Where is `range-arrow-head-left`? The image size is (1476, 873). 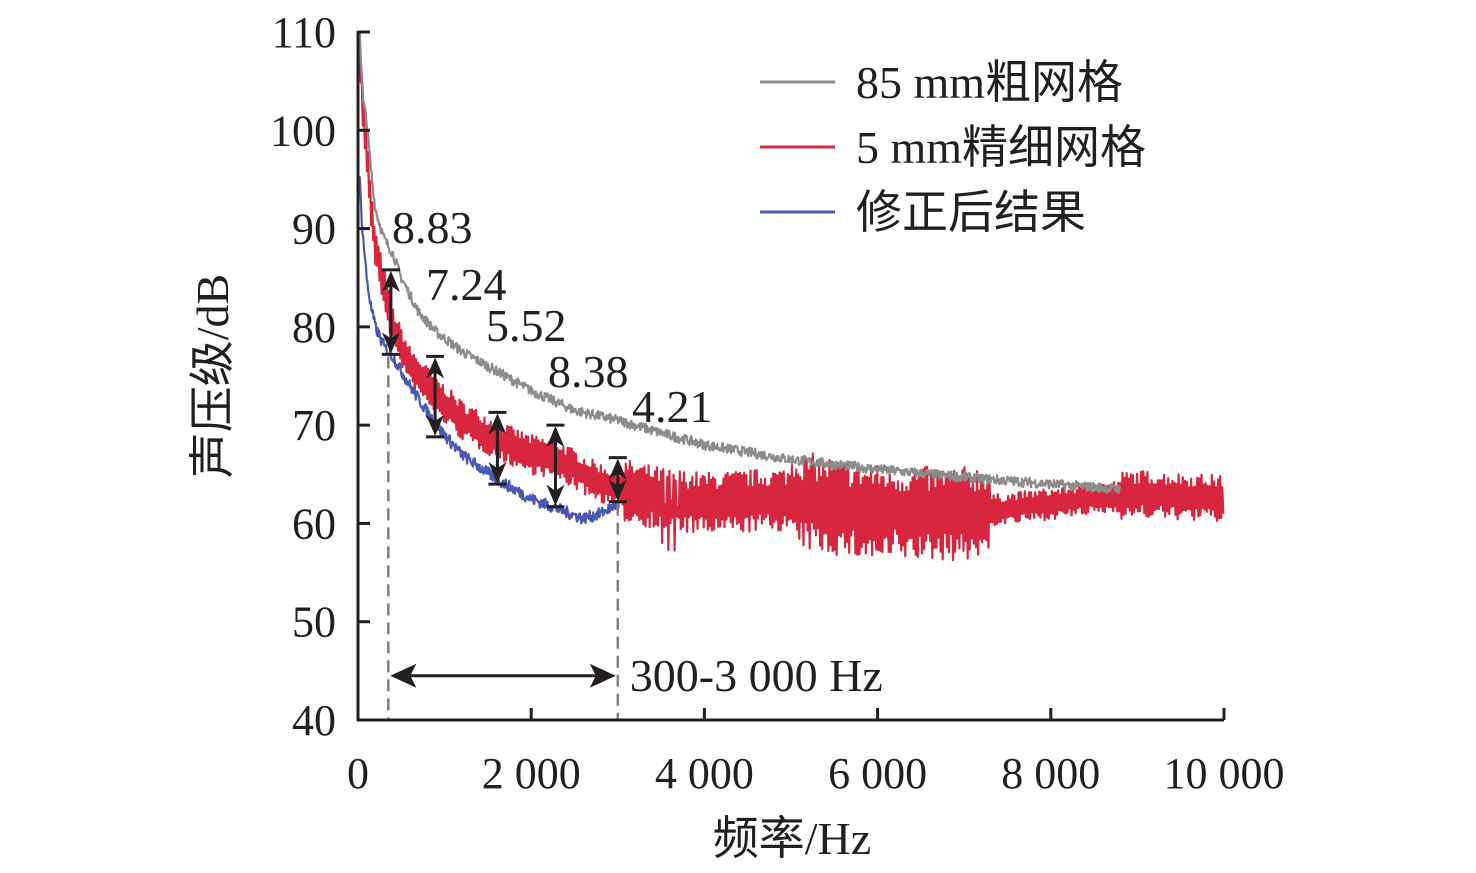
range-arrow-head-left is located at coordinates (403, 675).